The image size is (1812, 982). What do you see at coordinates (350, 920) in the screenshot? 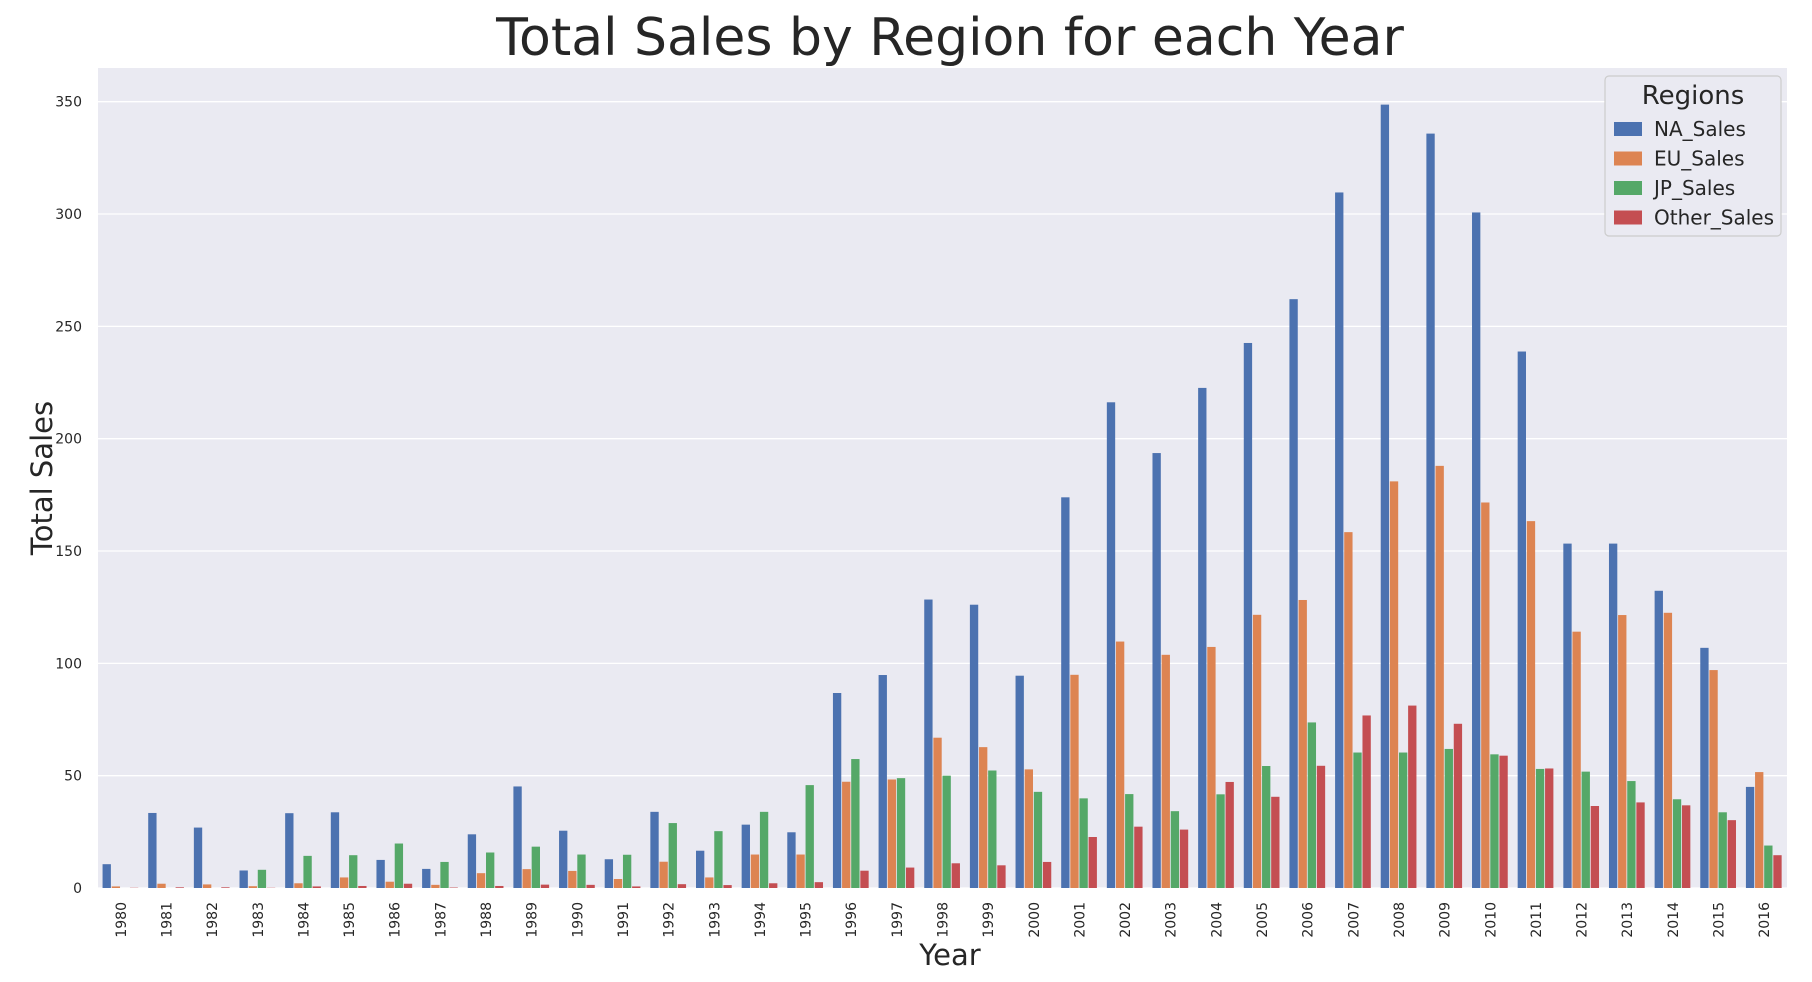
I see `x-tick-label: 1985` at bounding box center [350, 920].